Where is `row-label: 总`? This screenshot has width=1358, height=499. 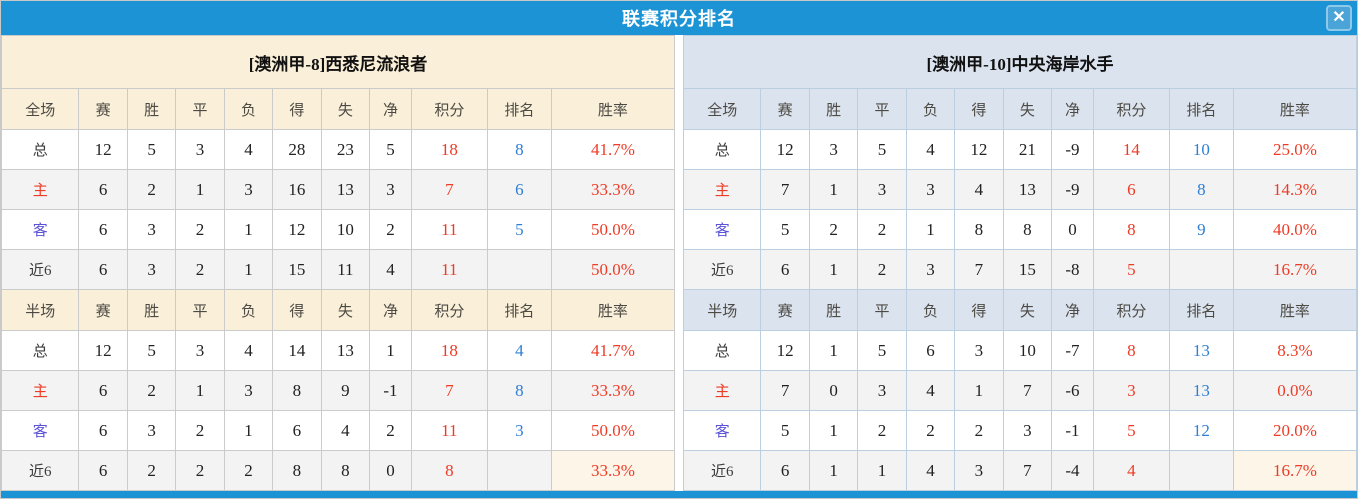
row-label: 总 is located at coordinates (40, 149).